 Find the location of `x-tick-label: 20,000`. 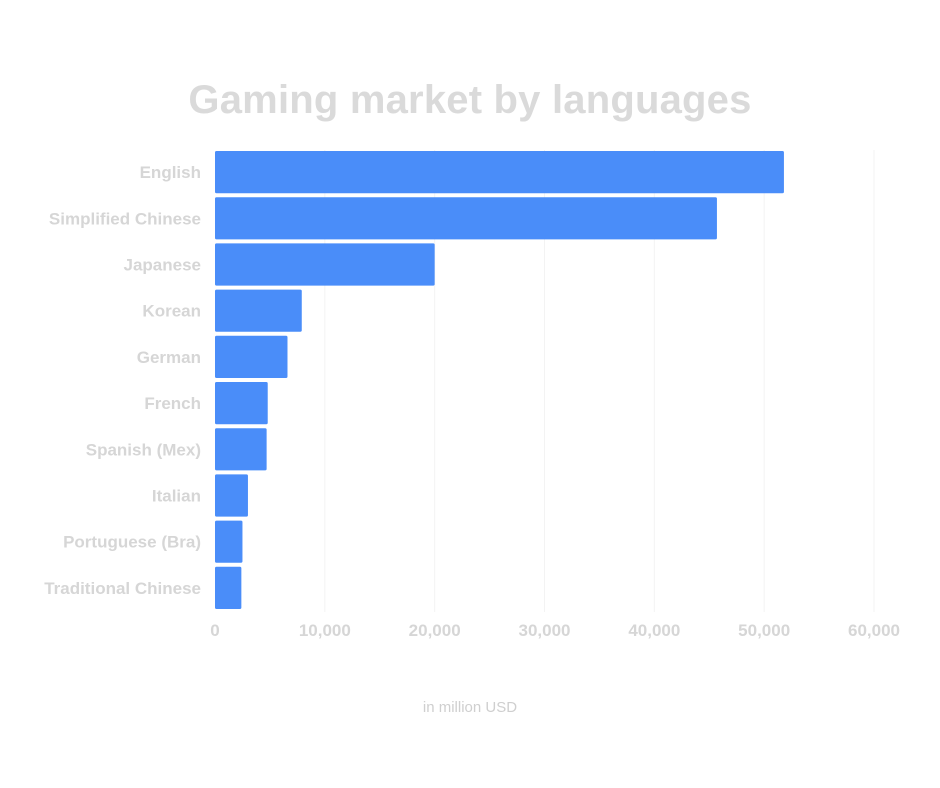

x-tick-label: 20,000 is located at coordinates (435, 630).